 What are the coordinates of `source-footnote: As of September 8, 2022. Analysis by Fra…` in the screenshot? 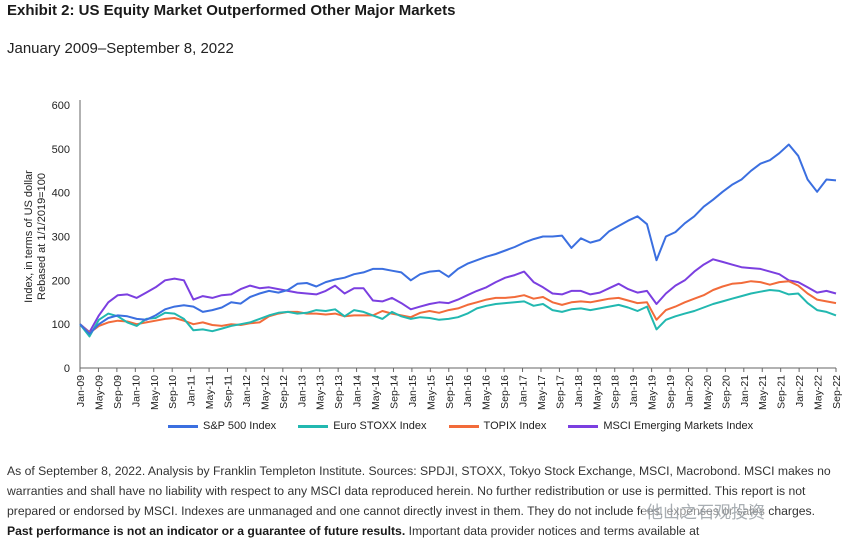 It's located at (428, 501).